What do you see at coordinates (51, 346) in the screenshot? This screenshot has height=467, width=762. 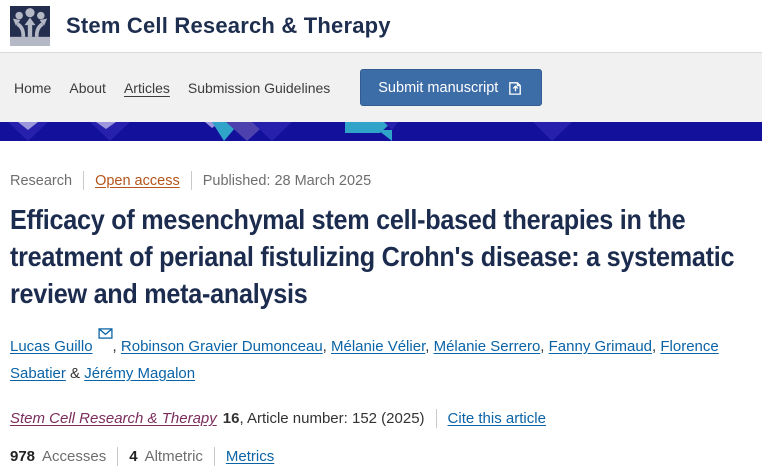 I see `author-link: Lucas Guillo` at bounding box center [51, 346].